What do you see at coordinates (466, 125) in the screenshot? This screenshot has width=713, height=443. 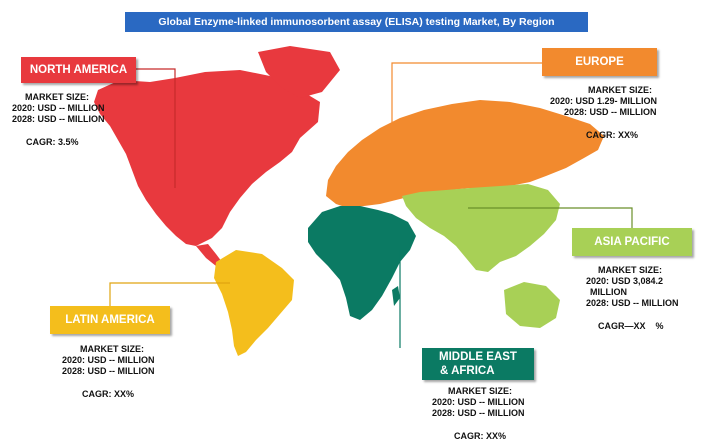 I see `europe-connector` at bounding box center [466, 125].